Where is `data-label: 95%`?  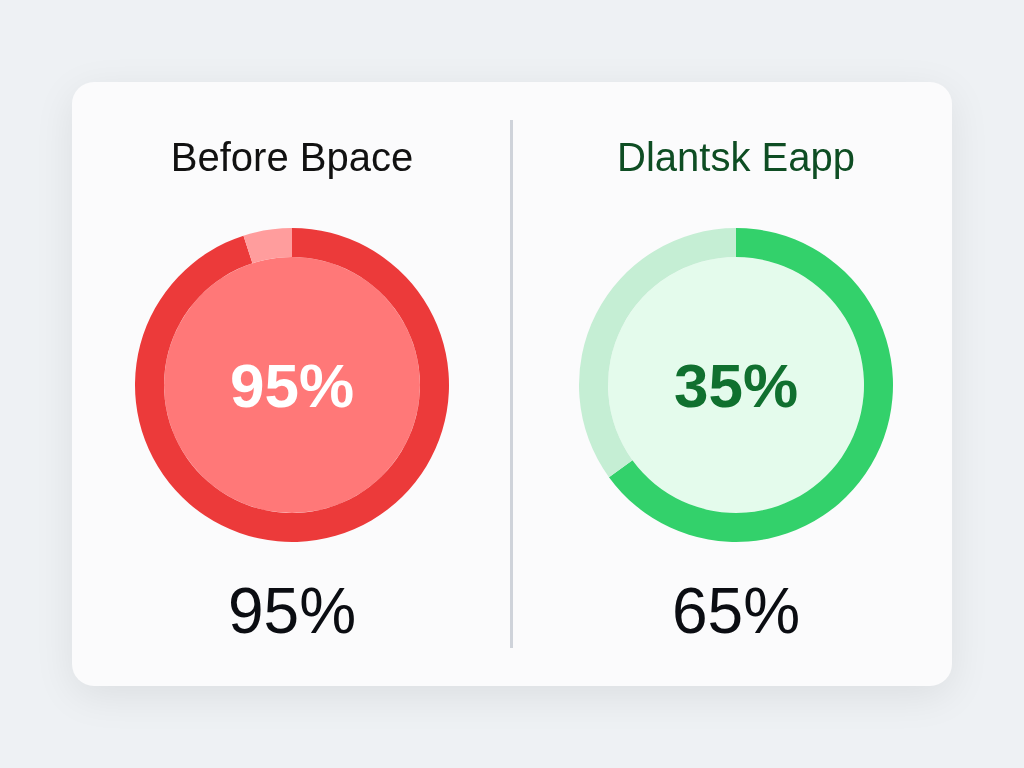 data-label: 95% is located at coordinates (292, 611).